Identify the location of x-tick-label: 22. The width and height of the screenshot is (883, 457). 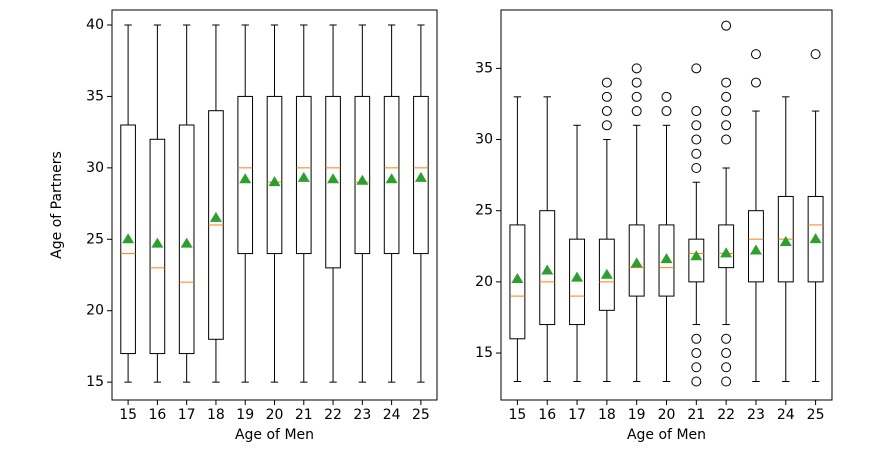
(726, 415).